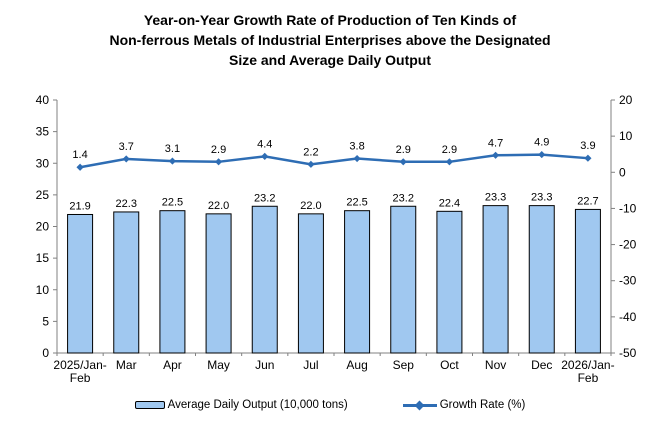  What do you see at coordinates (45, 353) in the screenshot?
I see `left-axis-label: 0` at bounding box center [45, 353].